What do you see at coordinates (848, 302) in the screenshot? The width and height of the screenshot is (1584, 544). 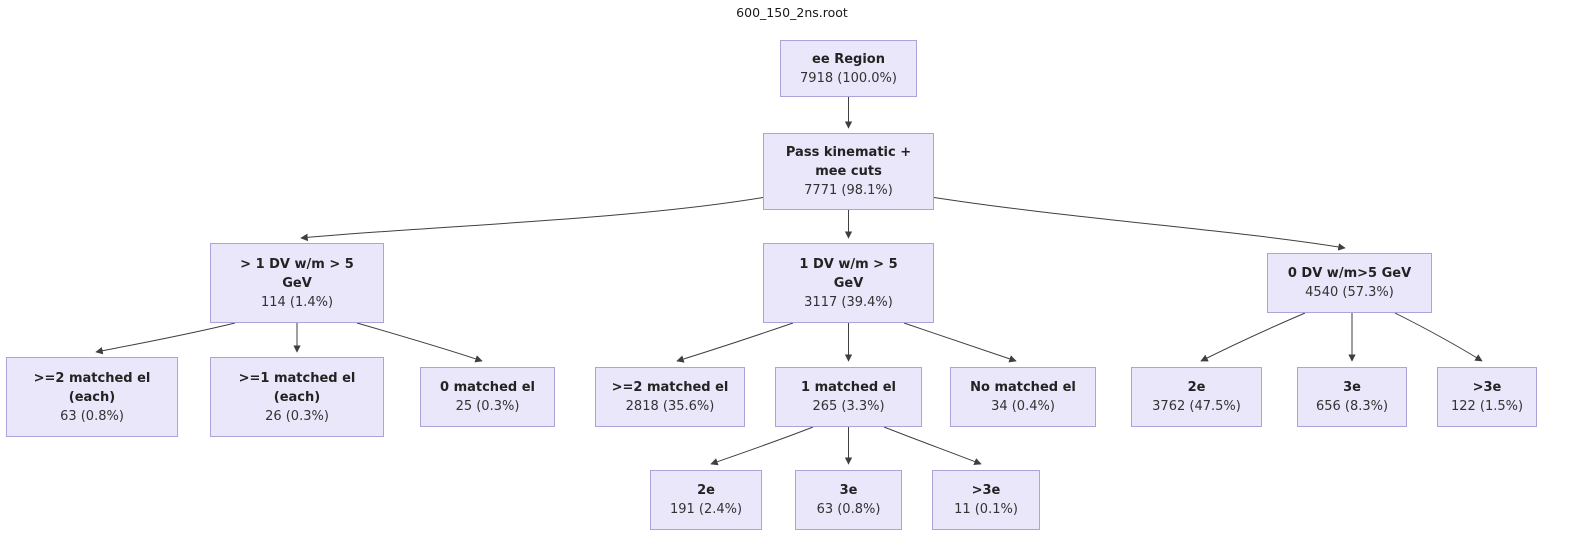 I see `node-value: 3117 (39.4%)` at bounding box center [848, 302].